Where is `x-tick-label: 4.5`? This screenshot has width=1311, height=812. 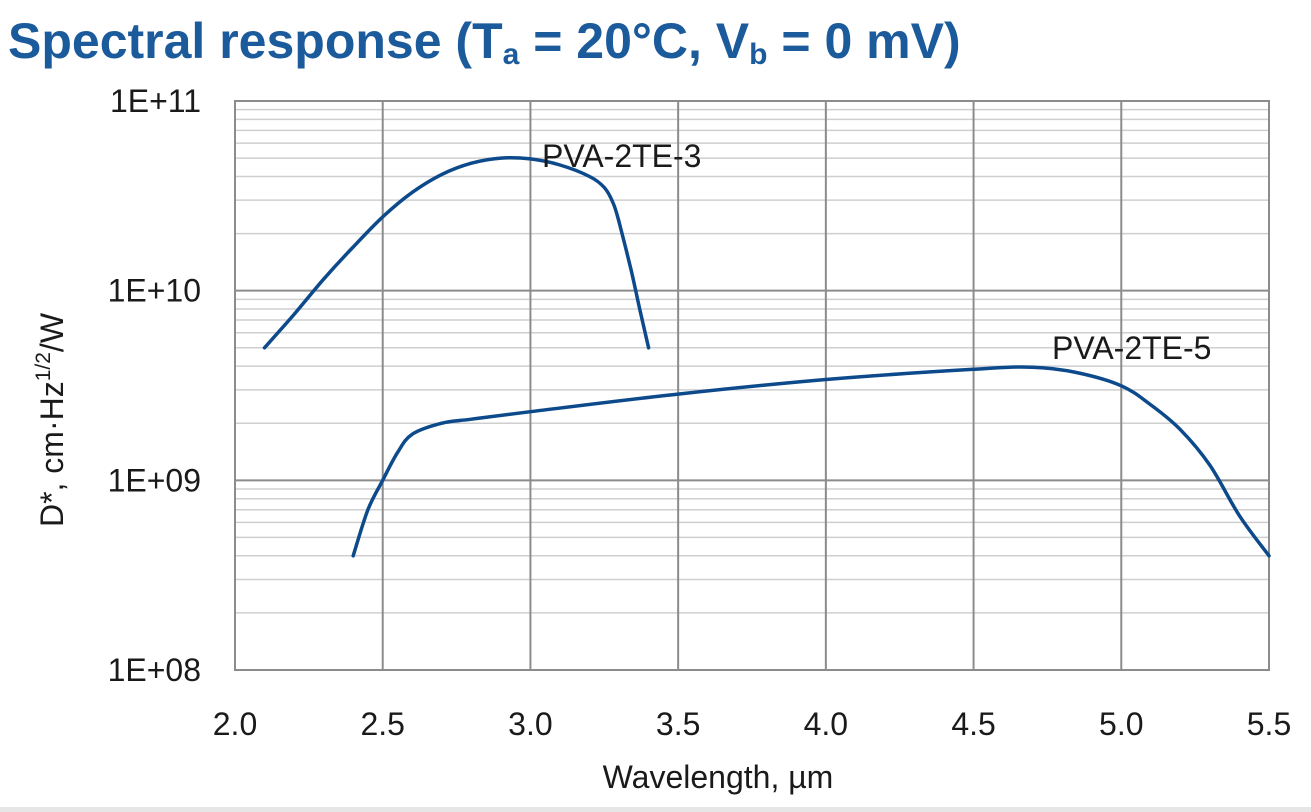 x-tick-label: 4.5 is located at coordinates (973, 724).